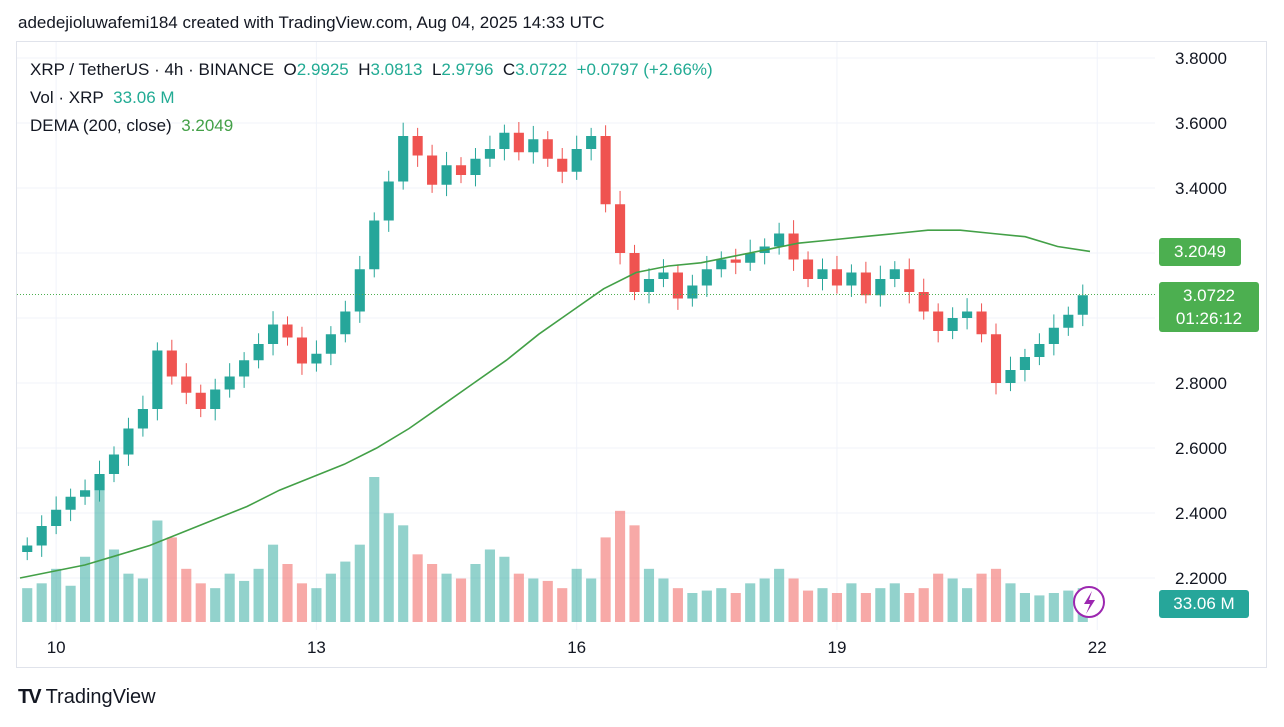 This screenshot has height=727, width=1284. What do you see at coordinates (1089, 602) in the screenshot?
I see `lightning-bolt-icon` at bounding box center [1089, 602].